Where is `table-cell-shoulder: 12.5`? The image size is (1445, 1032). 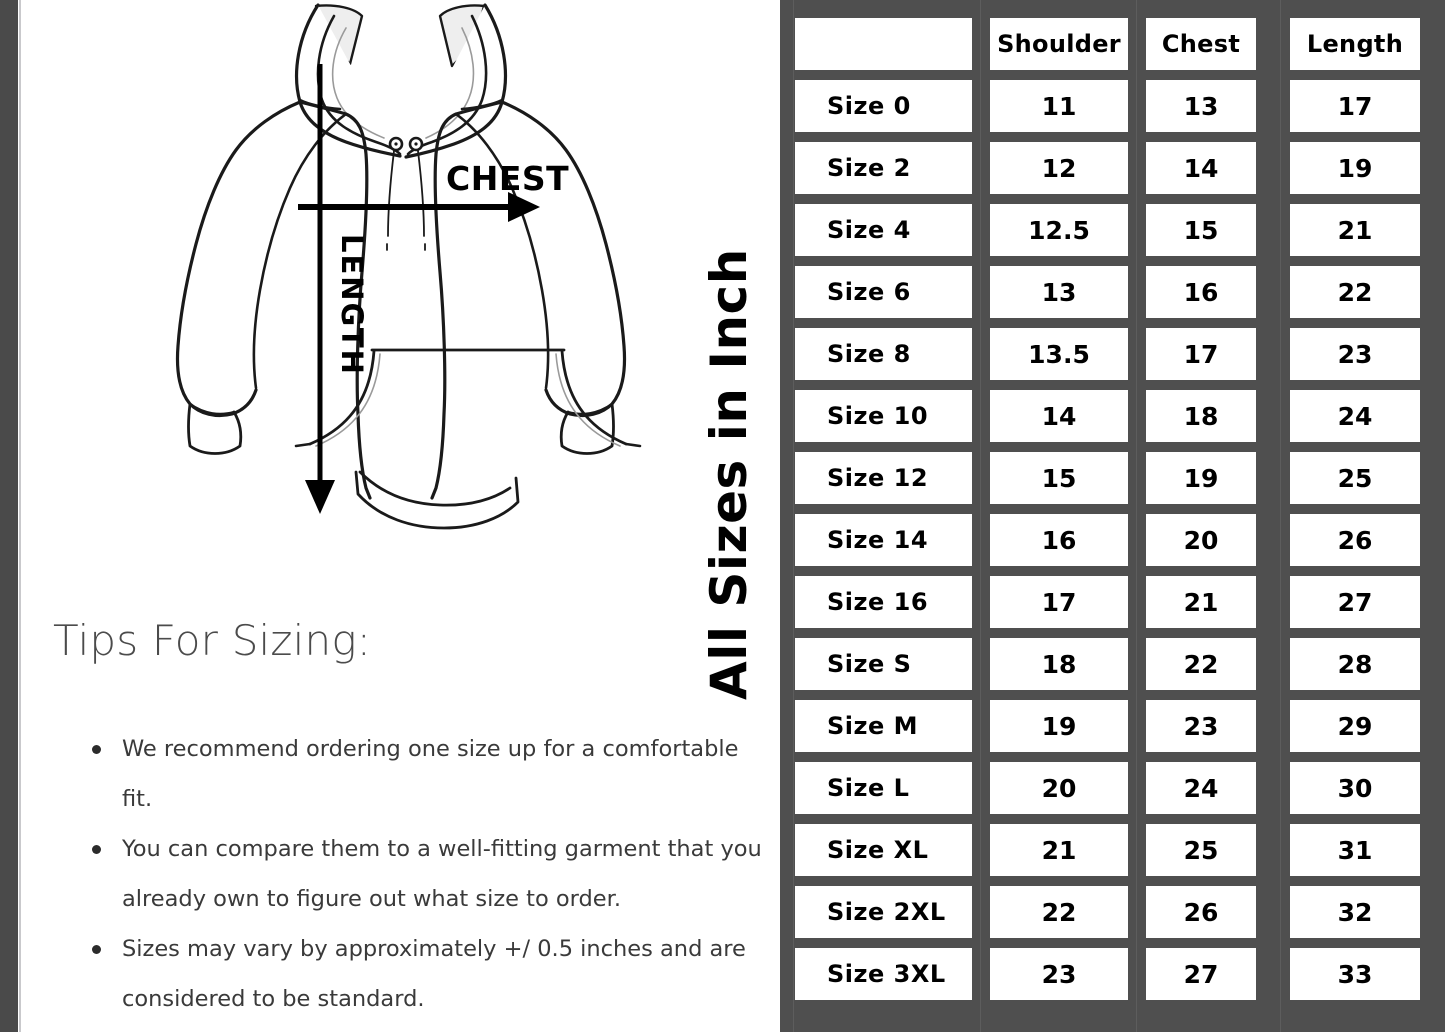 table-cell-shoulder: 12.5 is located at coordinates (1059, 230).